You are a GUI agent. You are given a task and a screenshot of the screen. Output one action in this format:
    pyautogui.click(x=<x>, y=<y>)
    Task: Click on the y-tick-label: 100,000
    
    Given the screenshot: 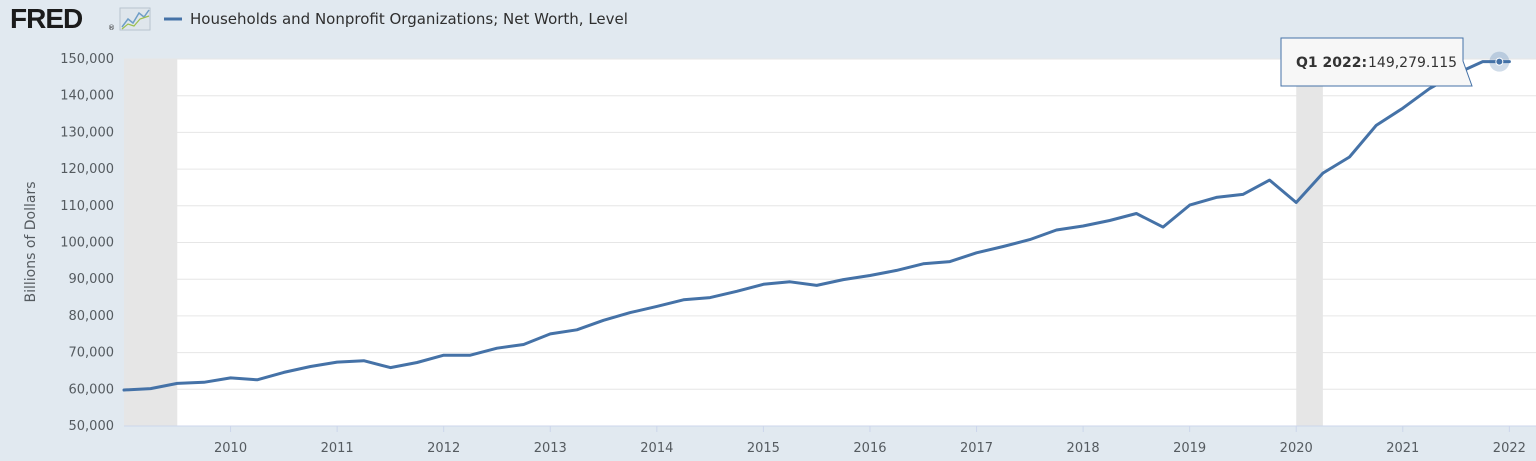 What is the action you would take?
    pyautogui.click(x=87, y=243)
    